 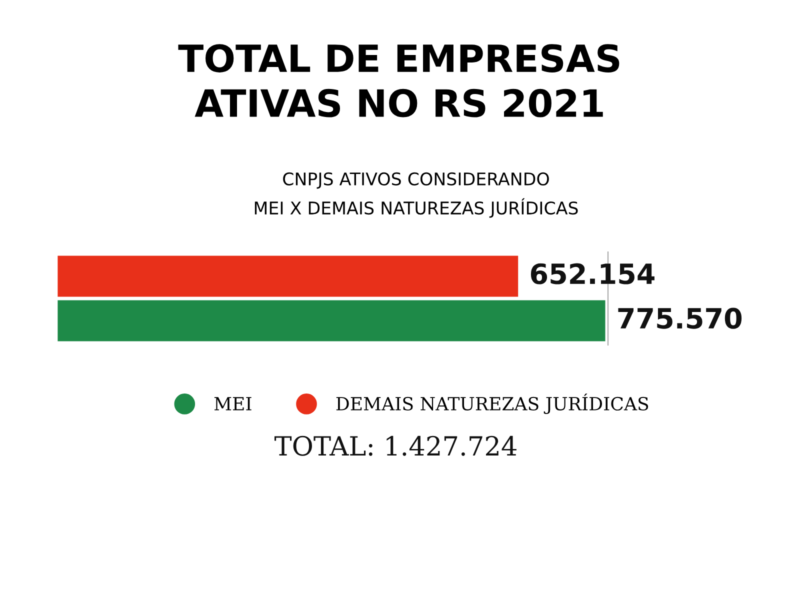 I want to click on legend-label: DEMAIS NATUREZAS JURÍDICAS, so click(x=492, y=404).